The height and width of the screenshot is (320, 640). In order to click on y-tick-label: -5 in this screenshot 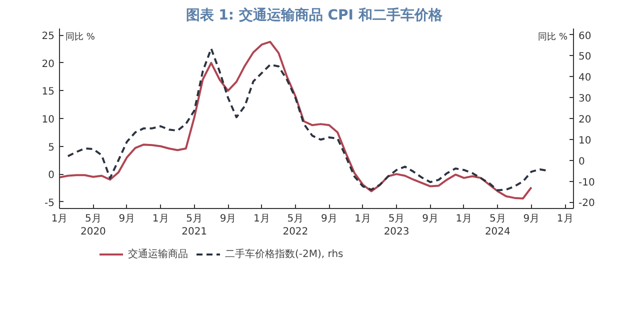, I will do `click(49, 203)`.